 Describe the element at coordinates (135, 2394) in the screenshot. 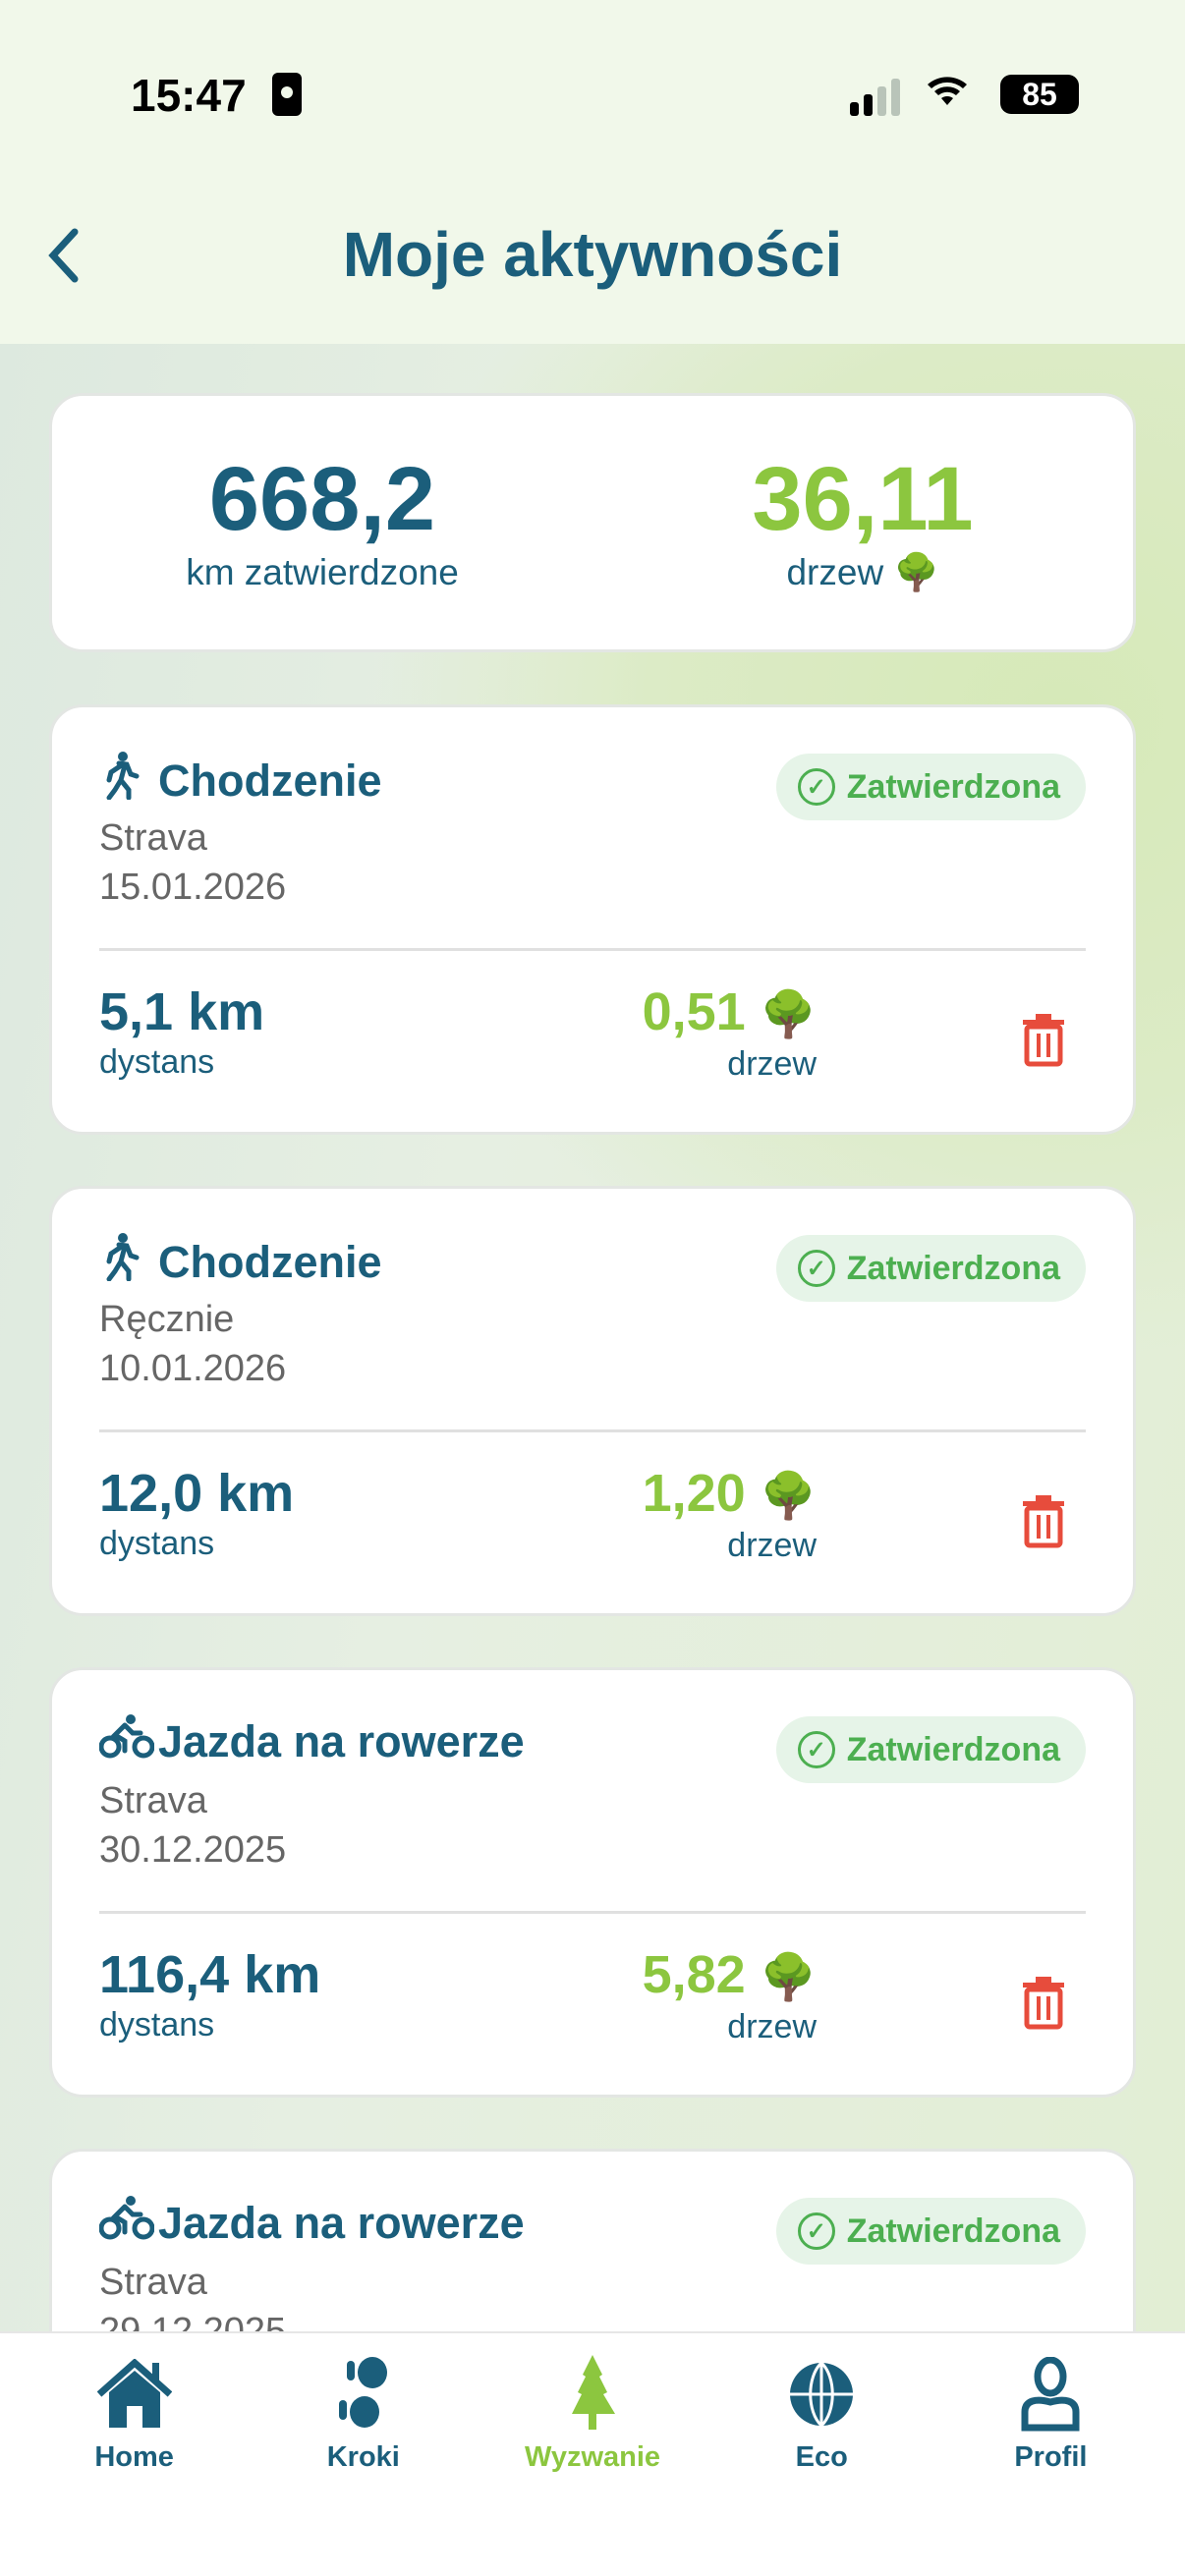

I see `home-icon` at that location.